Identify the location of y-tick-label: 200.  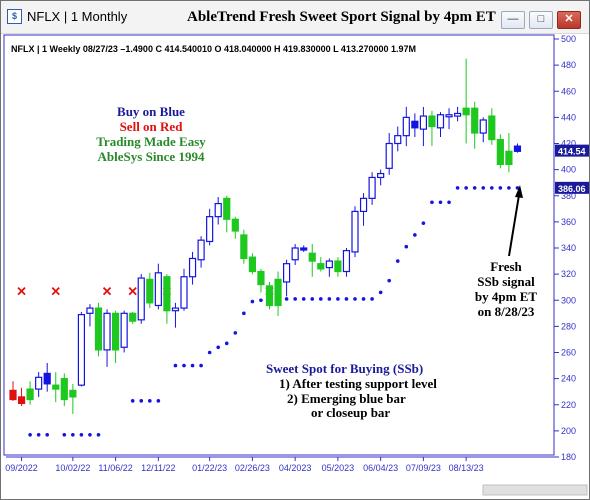
(568, 431).